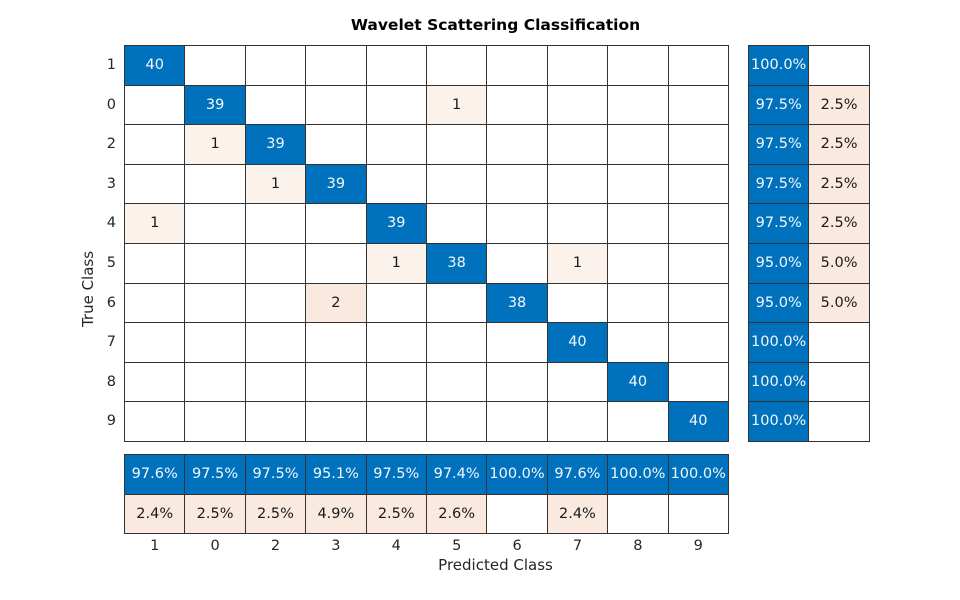  I want to click on col-summary-incorrect-5: 2.6%, so click(456, 514).